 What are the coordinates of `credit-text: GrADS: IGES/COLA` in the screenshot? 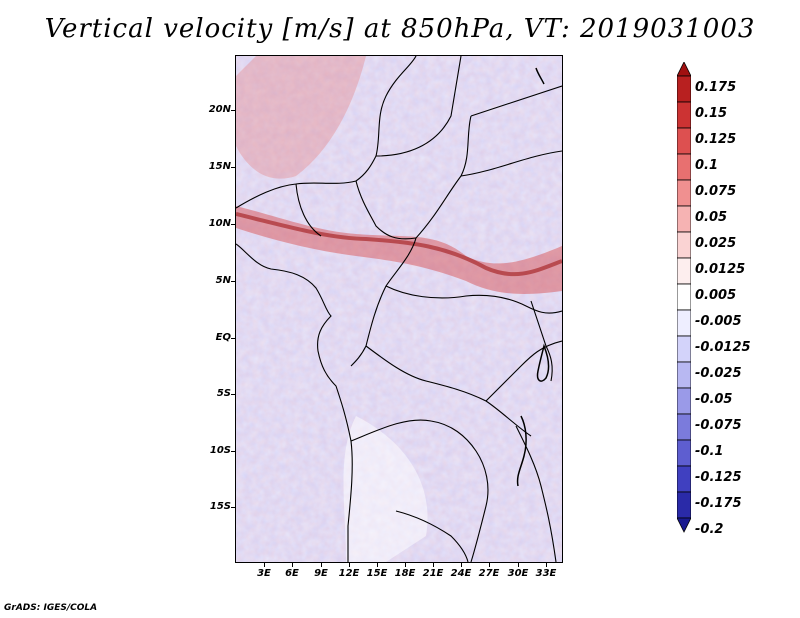 It's located at (51, 608).